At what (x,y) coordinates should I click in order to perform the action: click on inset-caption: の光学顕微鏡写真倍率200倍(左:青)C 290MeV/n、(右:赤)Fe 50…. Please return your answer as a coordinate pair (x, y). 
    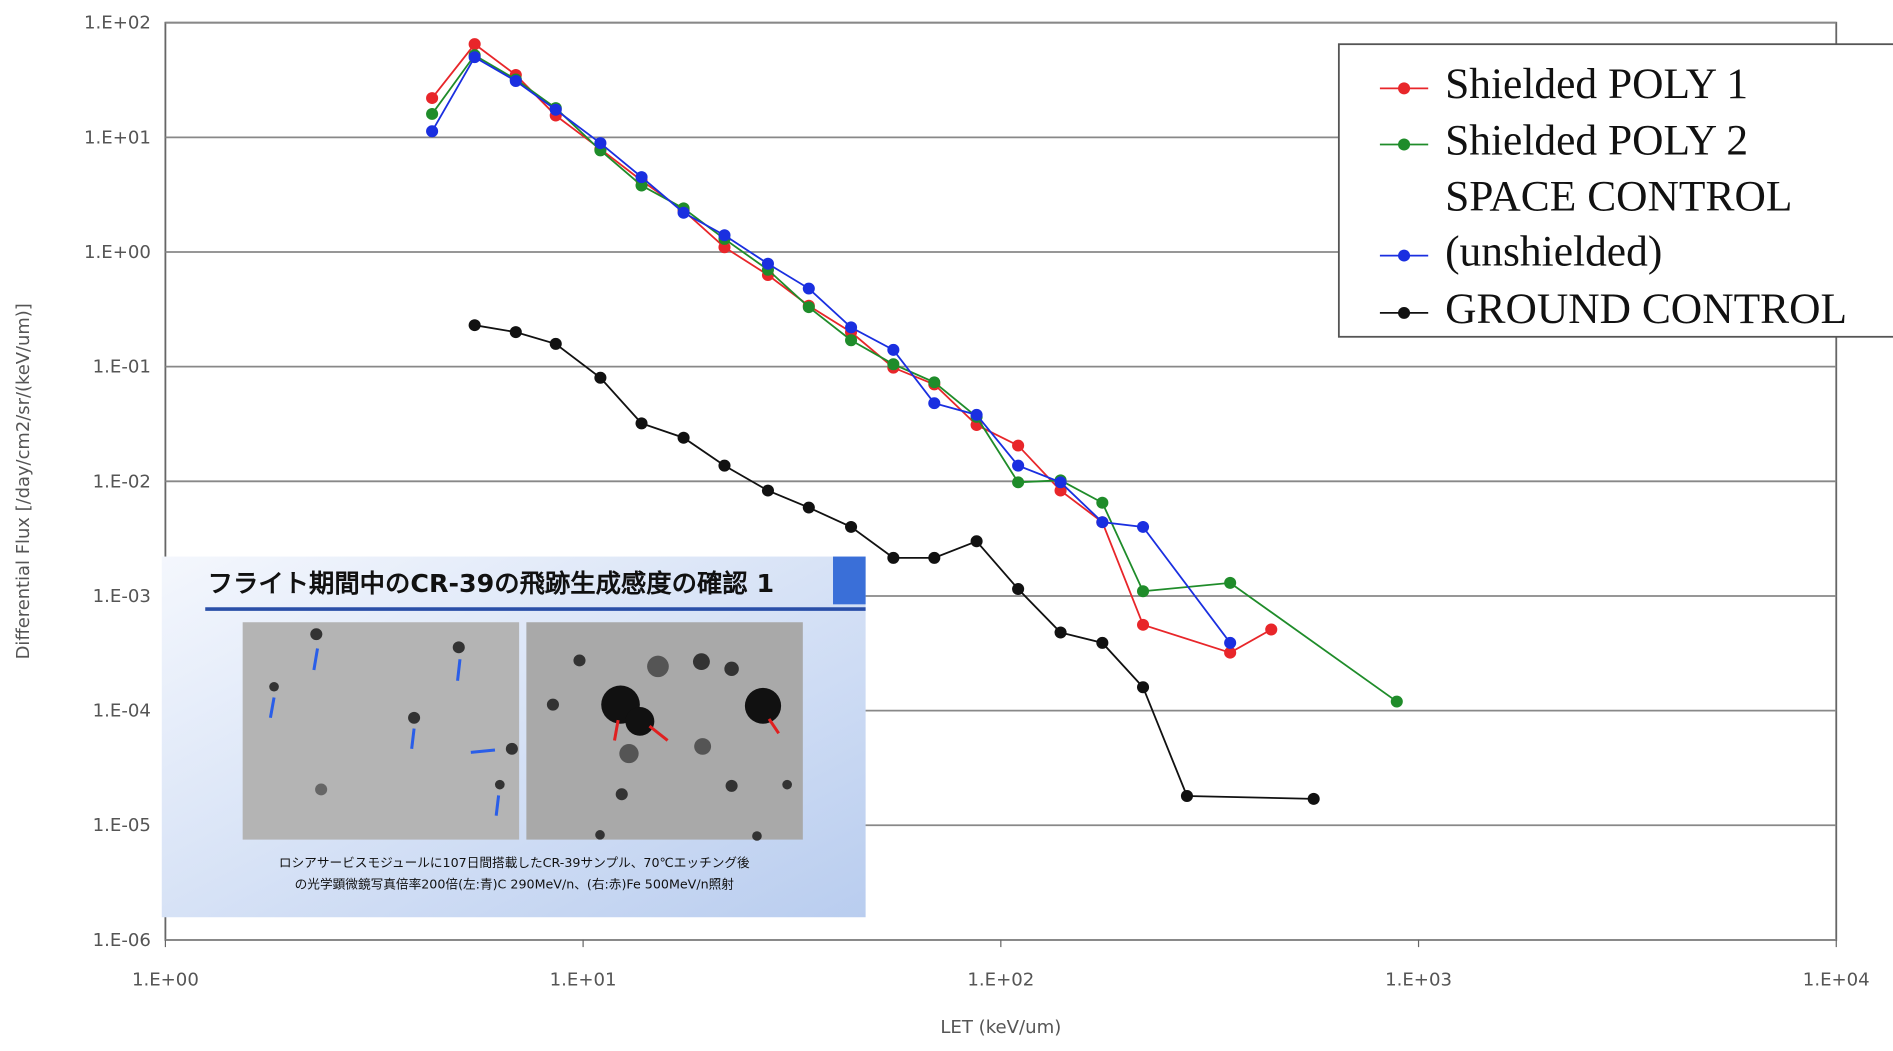
    Looking at the image, I should click on (515, 884).